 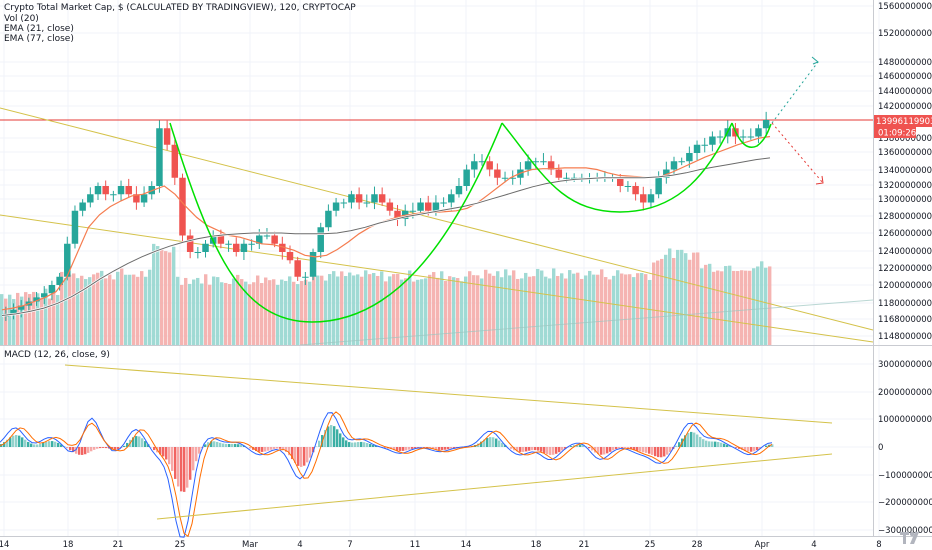 I want to click on macd-tick-label: −2000000000, so click(x=905, y=503).